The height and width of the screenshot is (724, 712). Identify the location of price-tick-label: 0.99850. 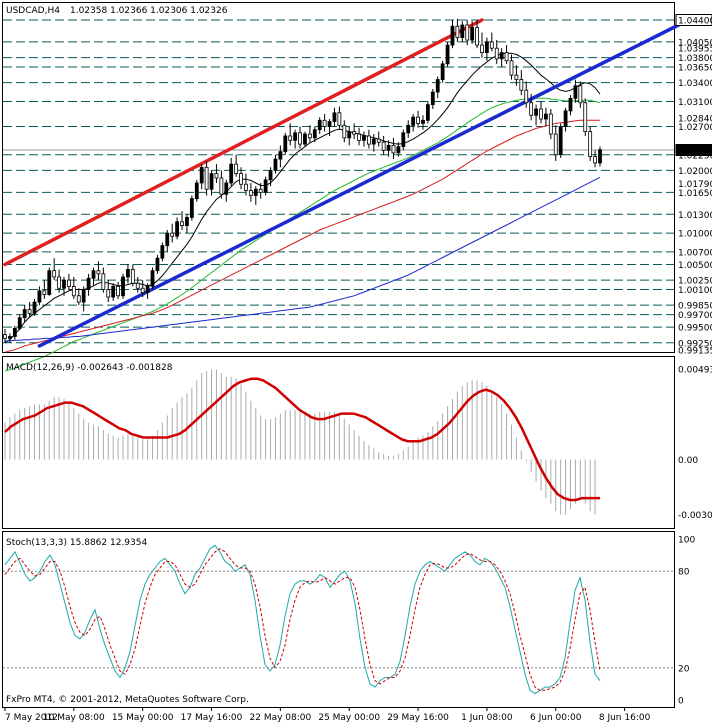
(695, 307).